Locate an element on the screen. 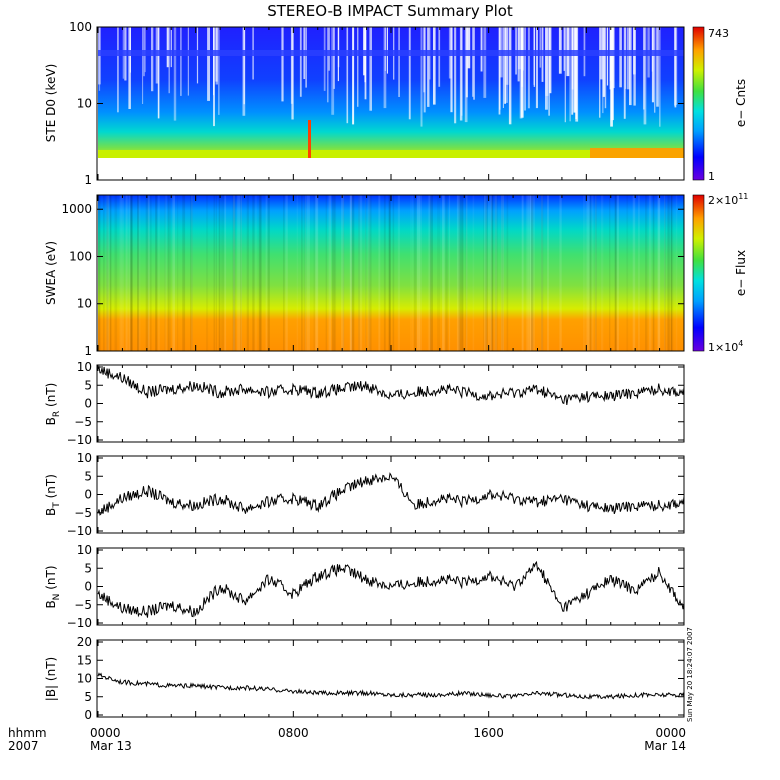  br-panel: −10 −5 0 5 10 BR (nT) is located at coordinates (364, 403).